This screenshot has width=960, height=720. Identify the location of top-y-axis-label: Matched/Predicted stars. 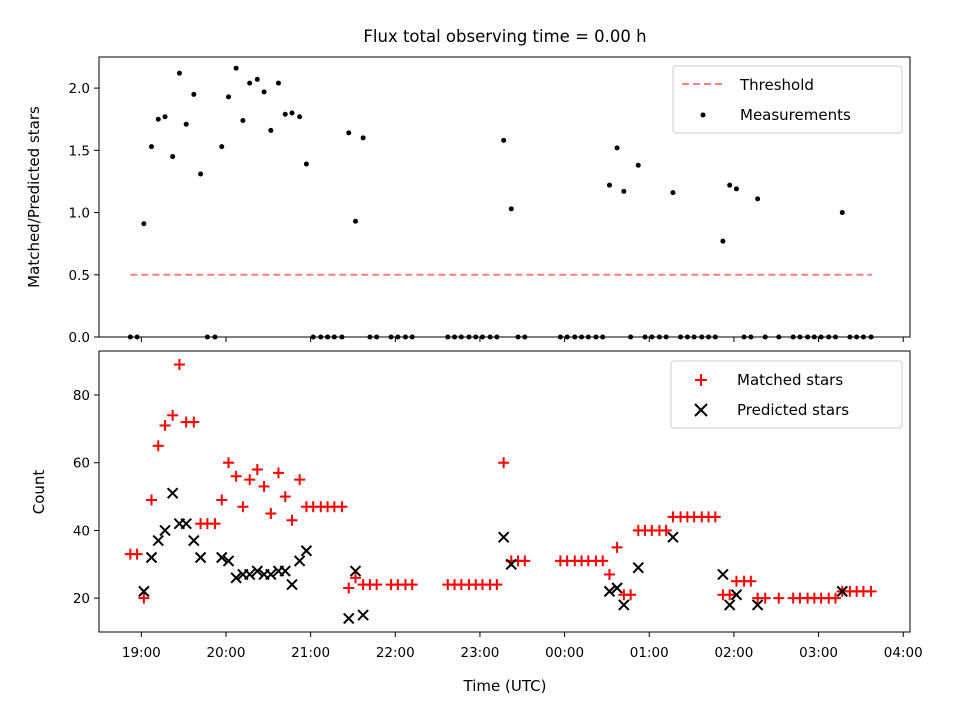
(34, 197).